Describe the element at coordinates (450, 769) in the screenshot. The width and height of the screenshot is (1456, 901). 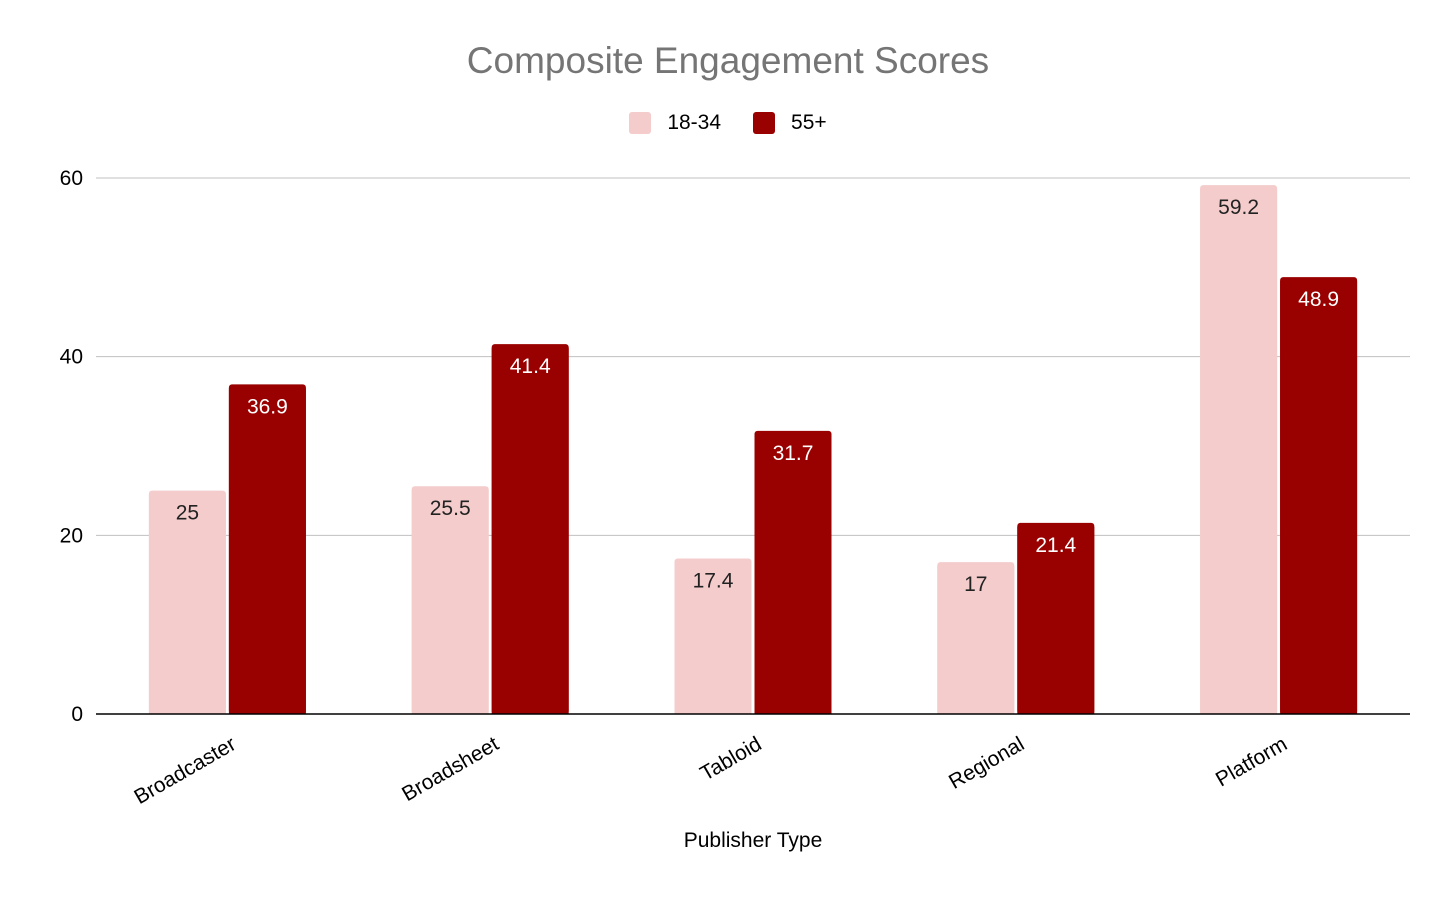
I see `x-tick-label: Broadsheet` at that location.